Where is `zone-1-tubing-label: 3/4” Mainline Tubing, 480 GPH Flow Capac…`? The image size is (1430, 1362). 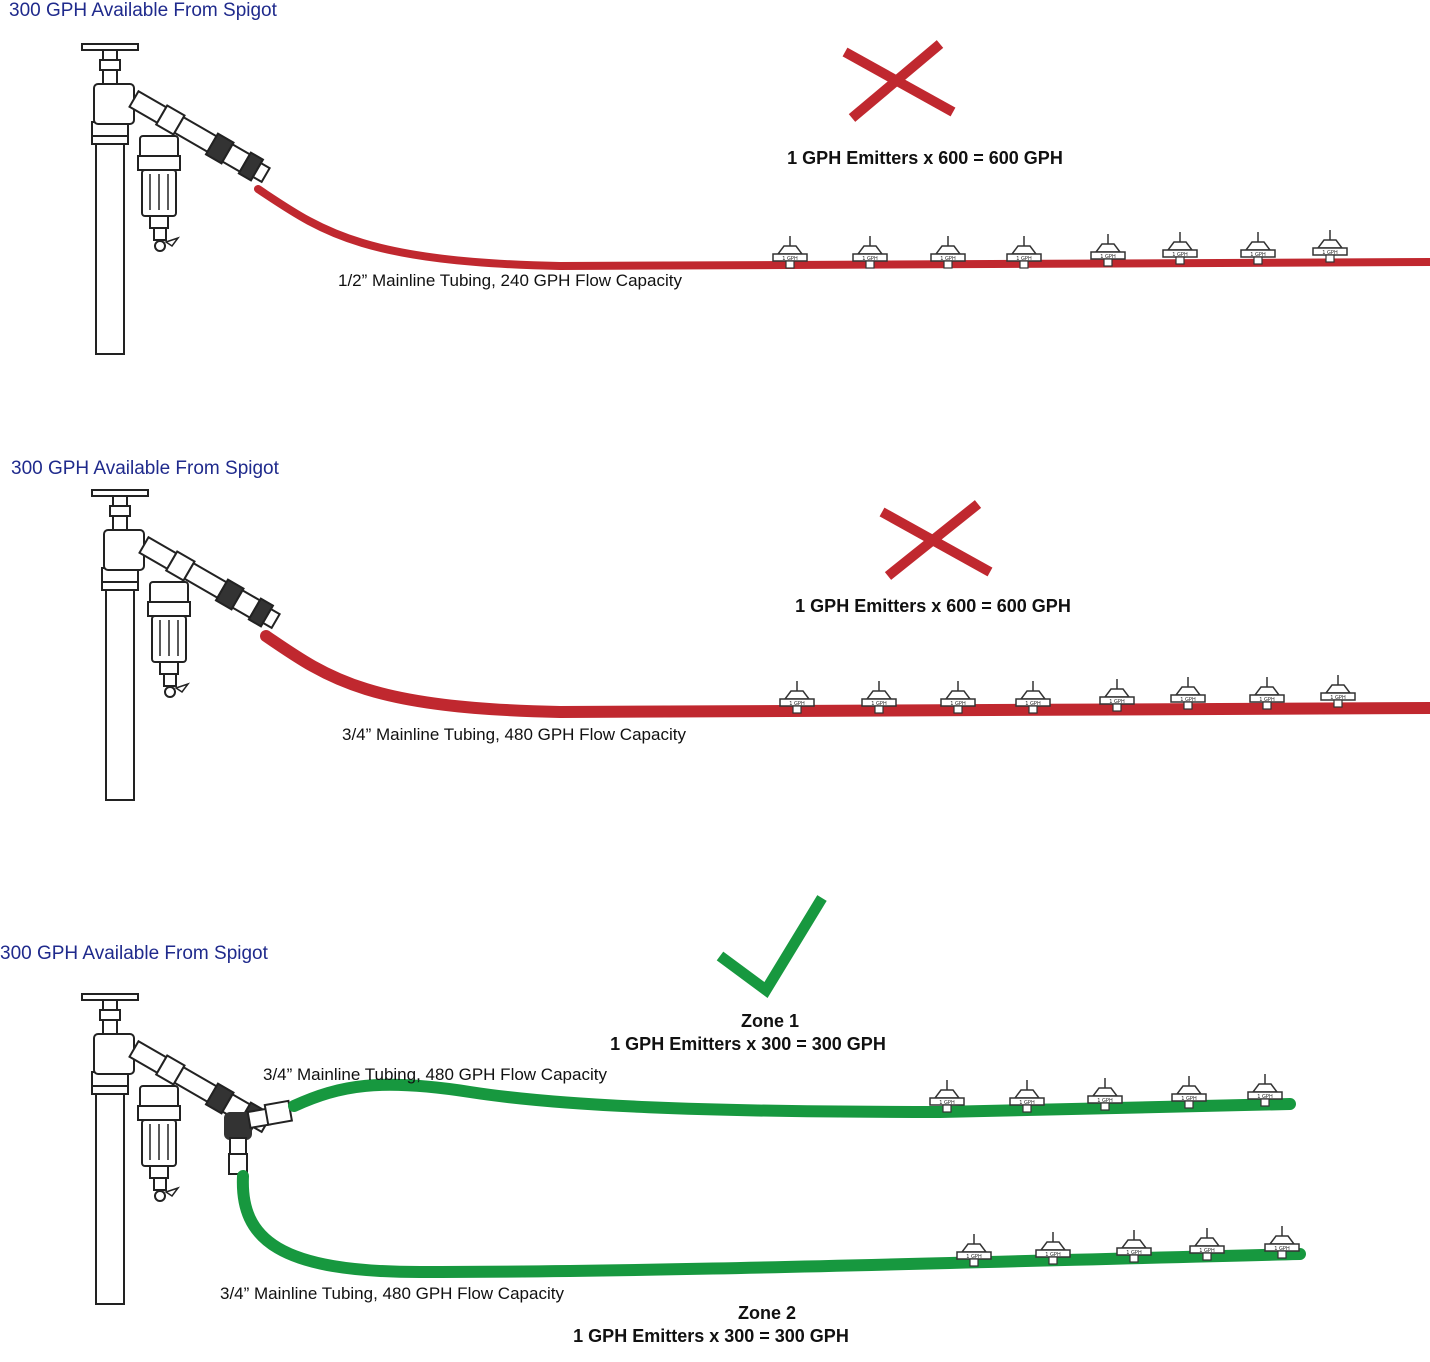
zone-1-tubing-label: 3/4” Mainline Tubing, 480 GPH Flow Capac… is located at coordinates (435, 1075).